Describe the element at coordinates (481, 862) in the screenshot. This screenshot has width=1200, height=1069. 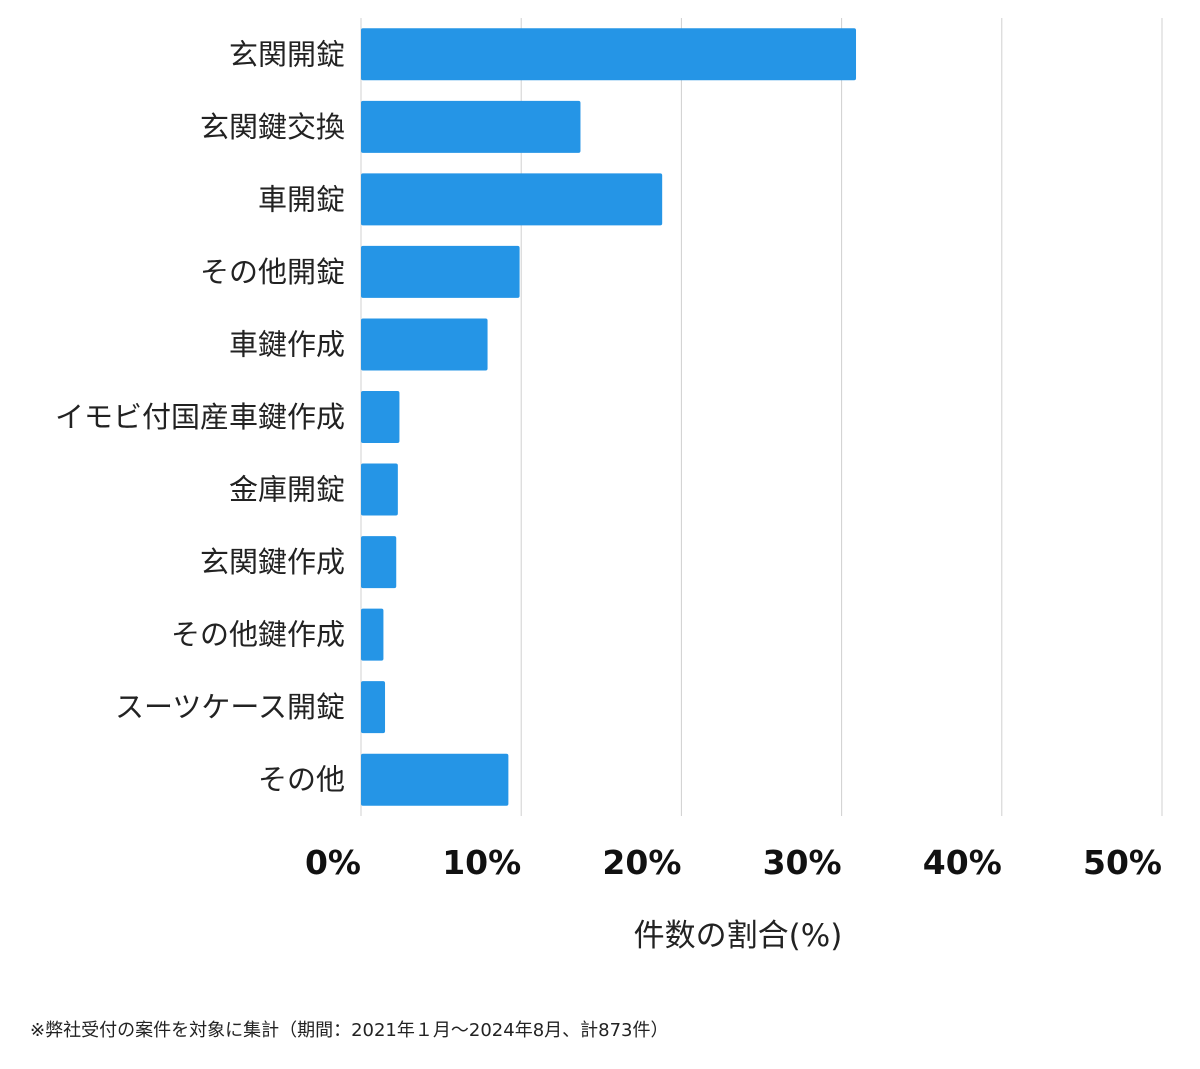
I see `x-tick-label: 10%` at that location.